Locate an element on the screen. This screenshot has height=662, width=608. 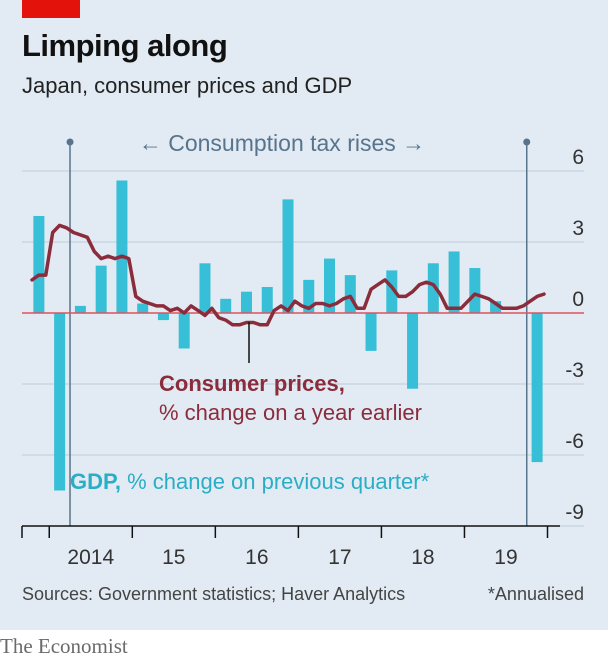
y-tick-label: 3 is located at coordinates (578, 228).